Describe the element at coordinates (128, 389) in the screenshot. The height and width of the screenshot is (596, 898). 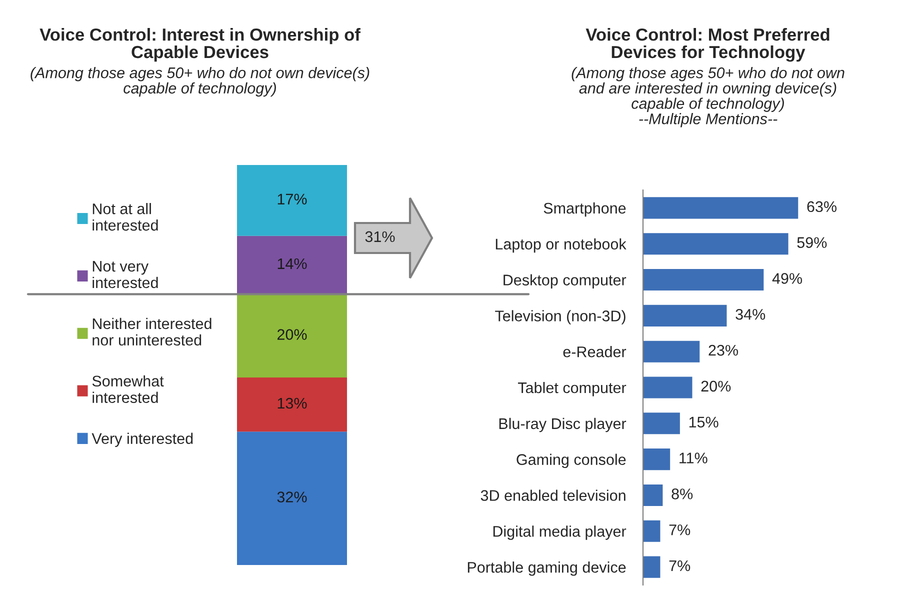
I see `legend-label: Somewhat interested` at that location.